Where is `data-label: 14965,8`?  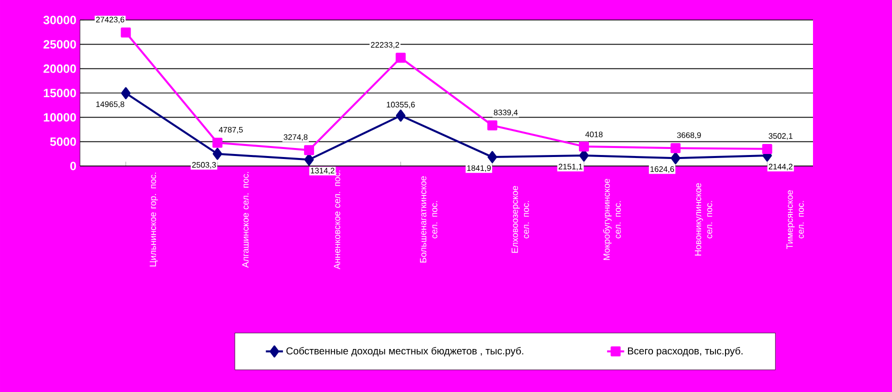
data-label: 14965,8 is located at coordinates (110, 104).